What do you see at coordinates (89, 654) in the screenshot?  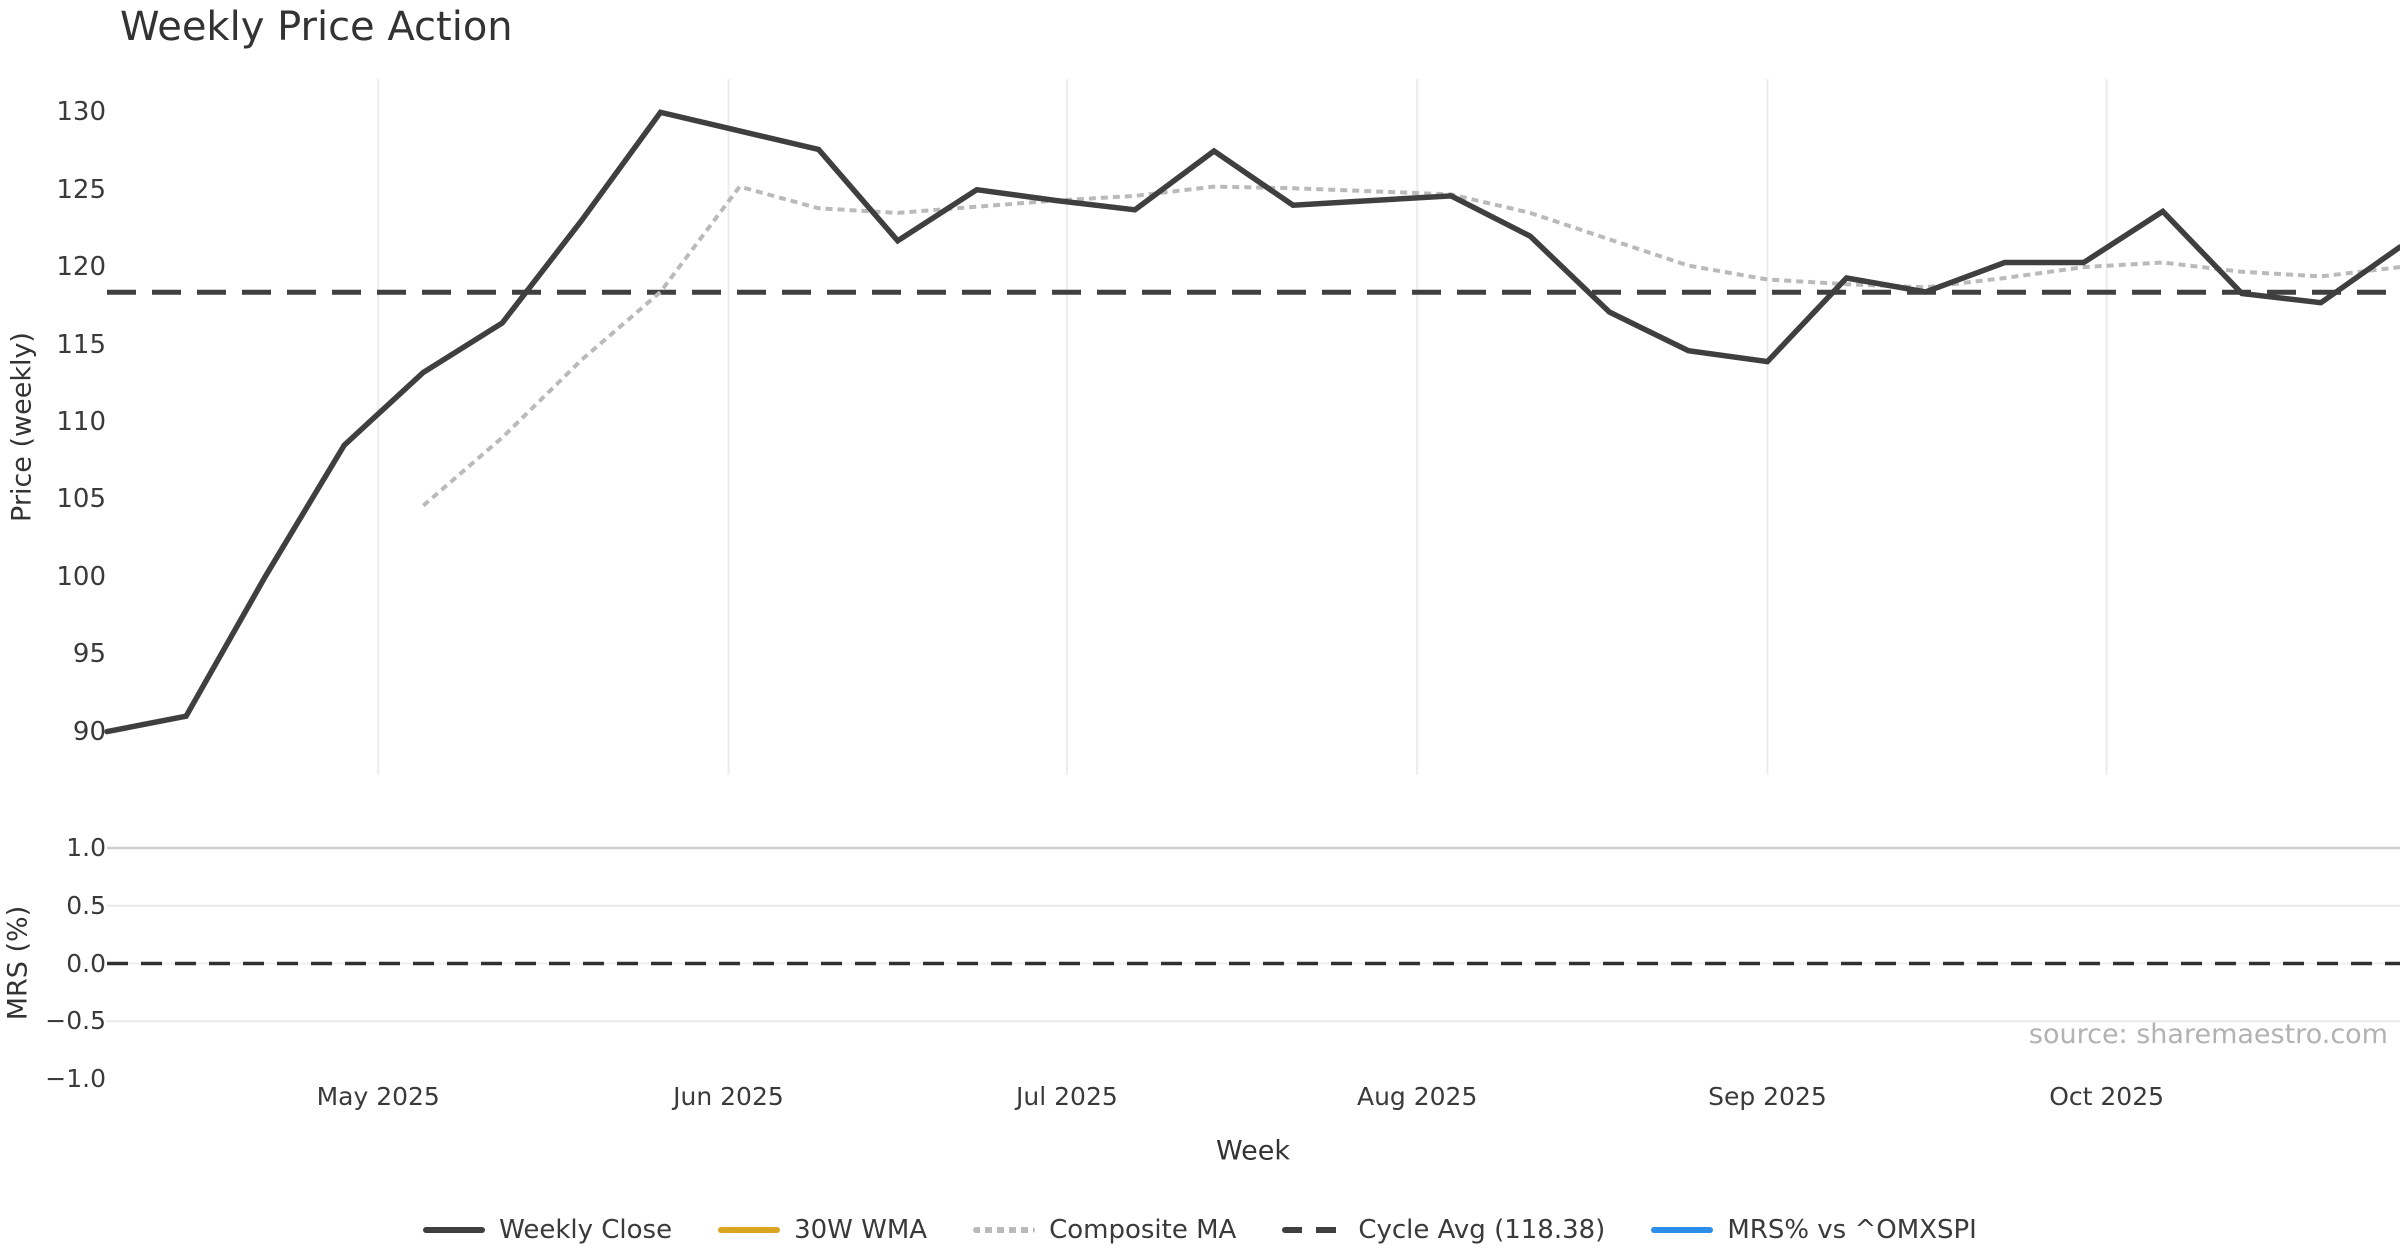 I see `price-tick: 95` at bounding box center [89, 654].